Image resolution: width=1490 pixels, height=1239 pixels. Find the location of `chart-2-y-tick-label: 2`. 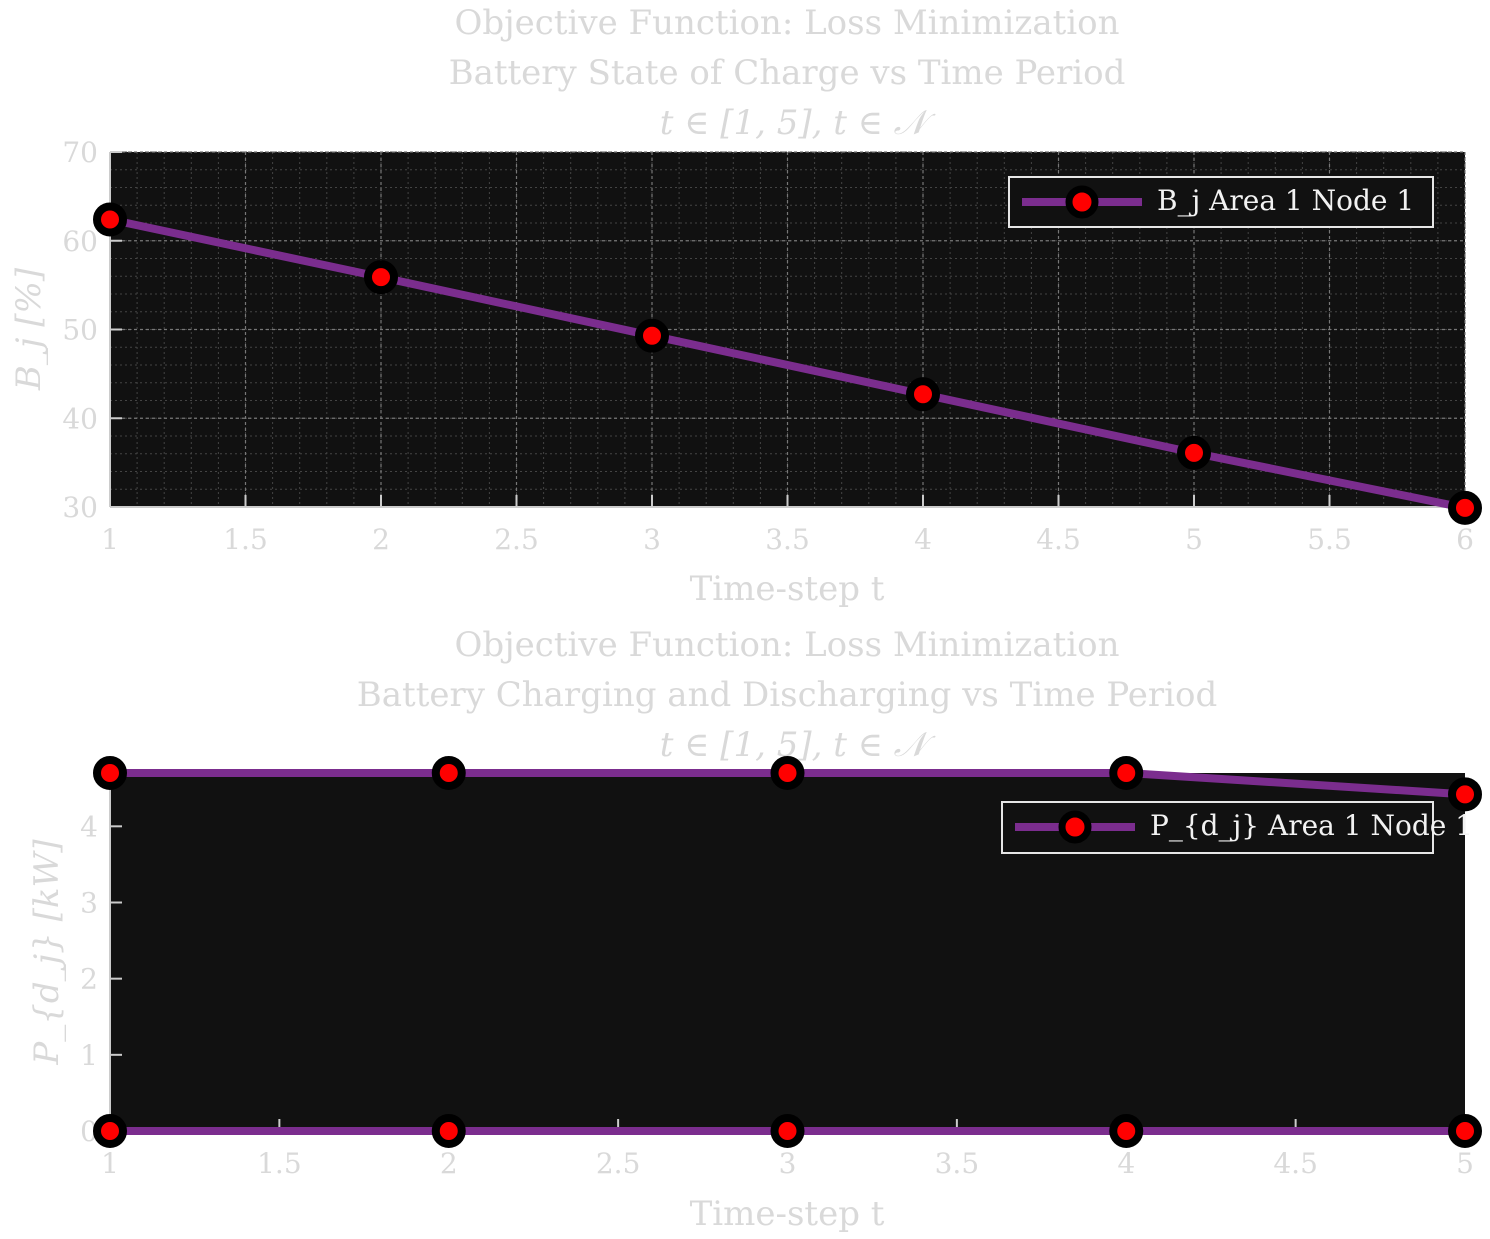

chart-2-y-tick-label: 2 is located at coordinates (89, 979).